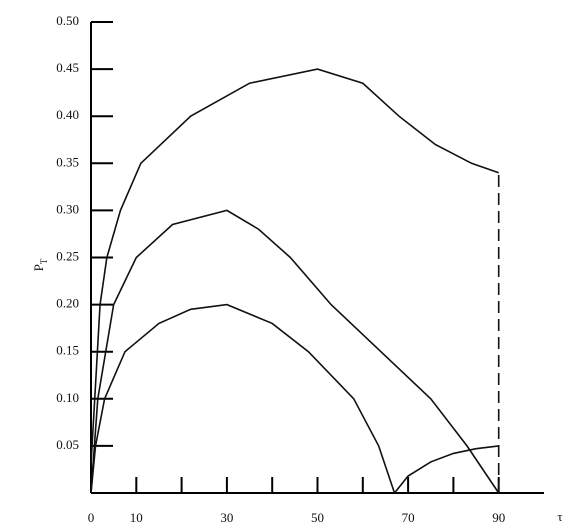 The image size is (565, 527). What do you see at coordinates (44, 261) in the screenshot?
I see `y-label-sub: T` at bounding box center [44, 261].